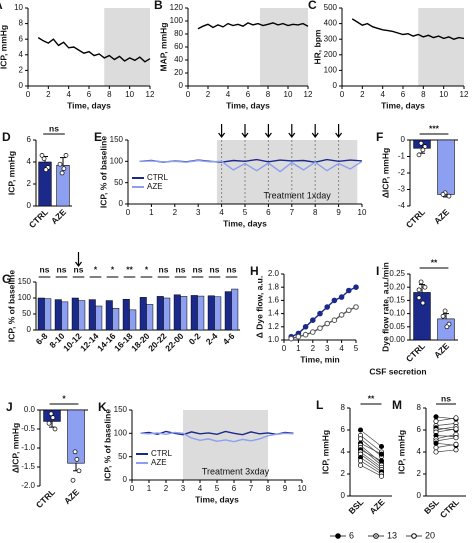  Describe the element at coordinates (402, 156) in the screenshot. I see `y-tick-label: -1` at that location.